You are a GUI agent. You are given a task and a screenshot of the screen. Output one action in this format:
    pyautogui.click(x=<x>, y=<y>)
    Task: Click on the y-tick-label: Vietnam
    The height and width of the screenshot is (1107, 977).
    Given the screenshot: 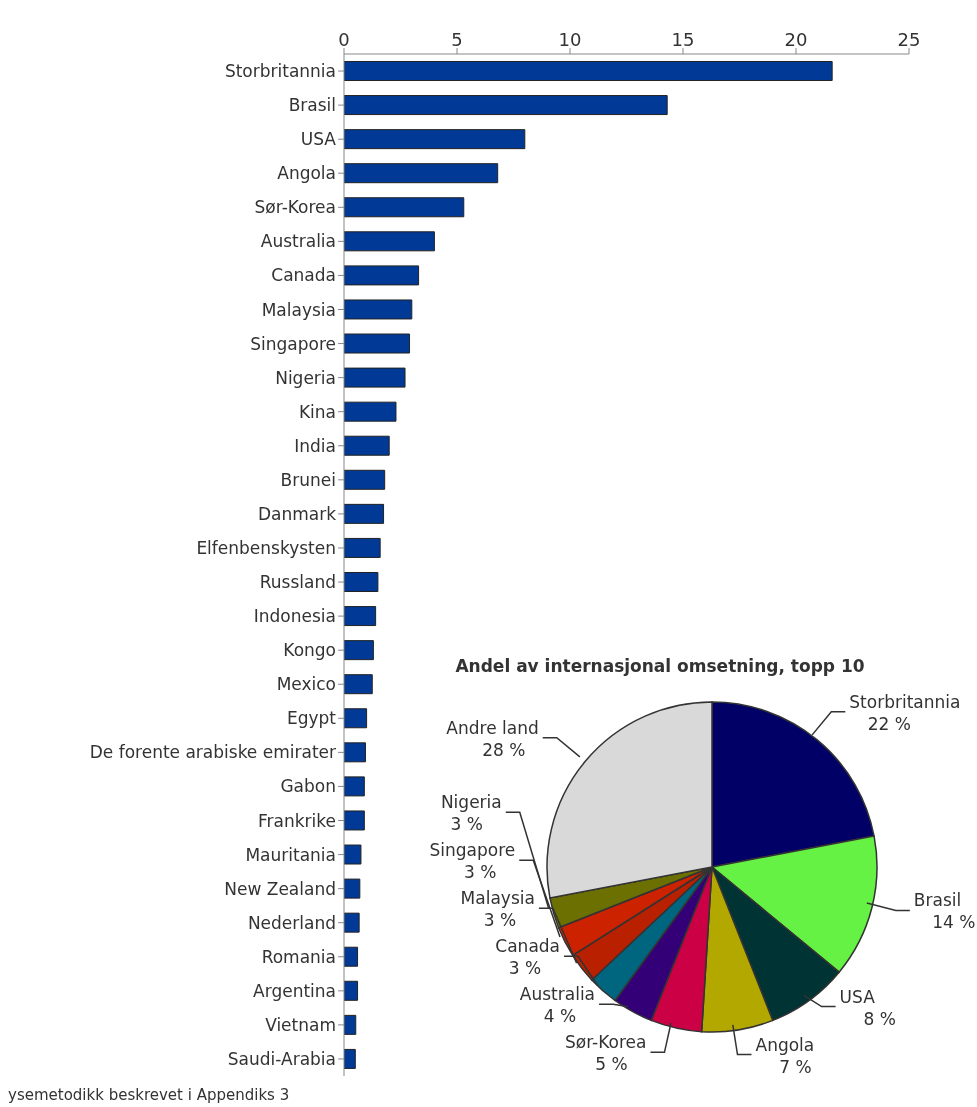 What is the action you would take?
    pyautogui.click(x=300, y=1024)
    